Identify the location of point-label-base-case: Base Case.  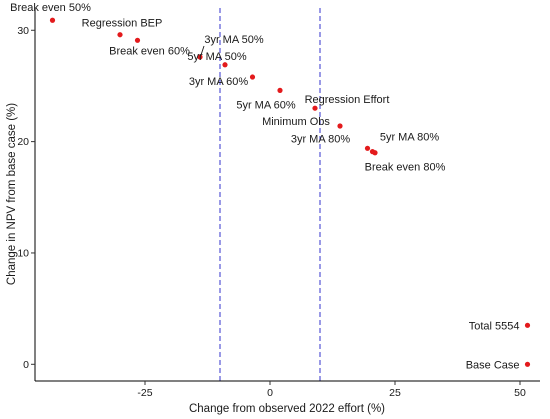
(493, 365).